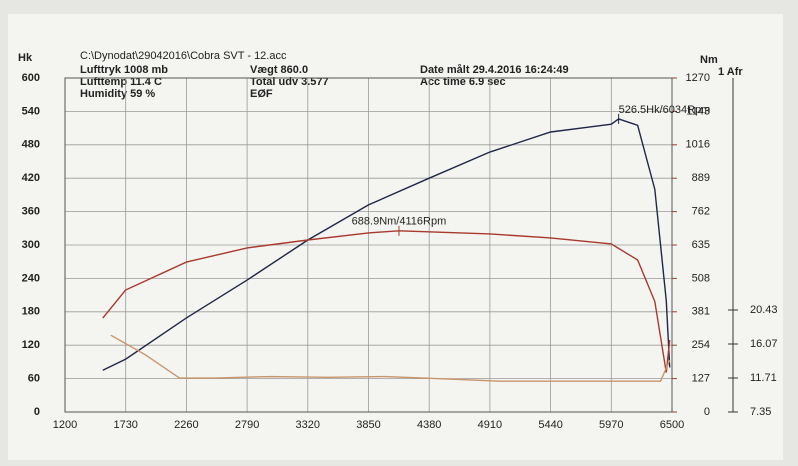 Image resolution: width=798 pixels, height=466 pixels. I want to click on x-tick-label: 4380, so click(429, 425).